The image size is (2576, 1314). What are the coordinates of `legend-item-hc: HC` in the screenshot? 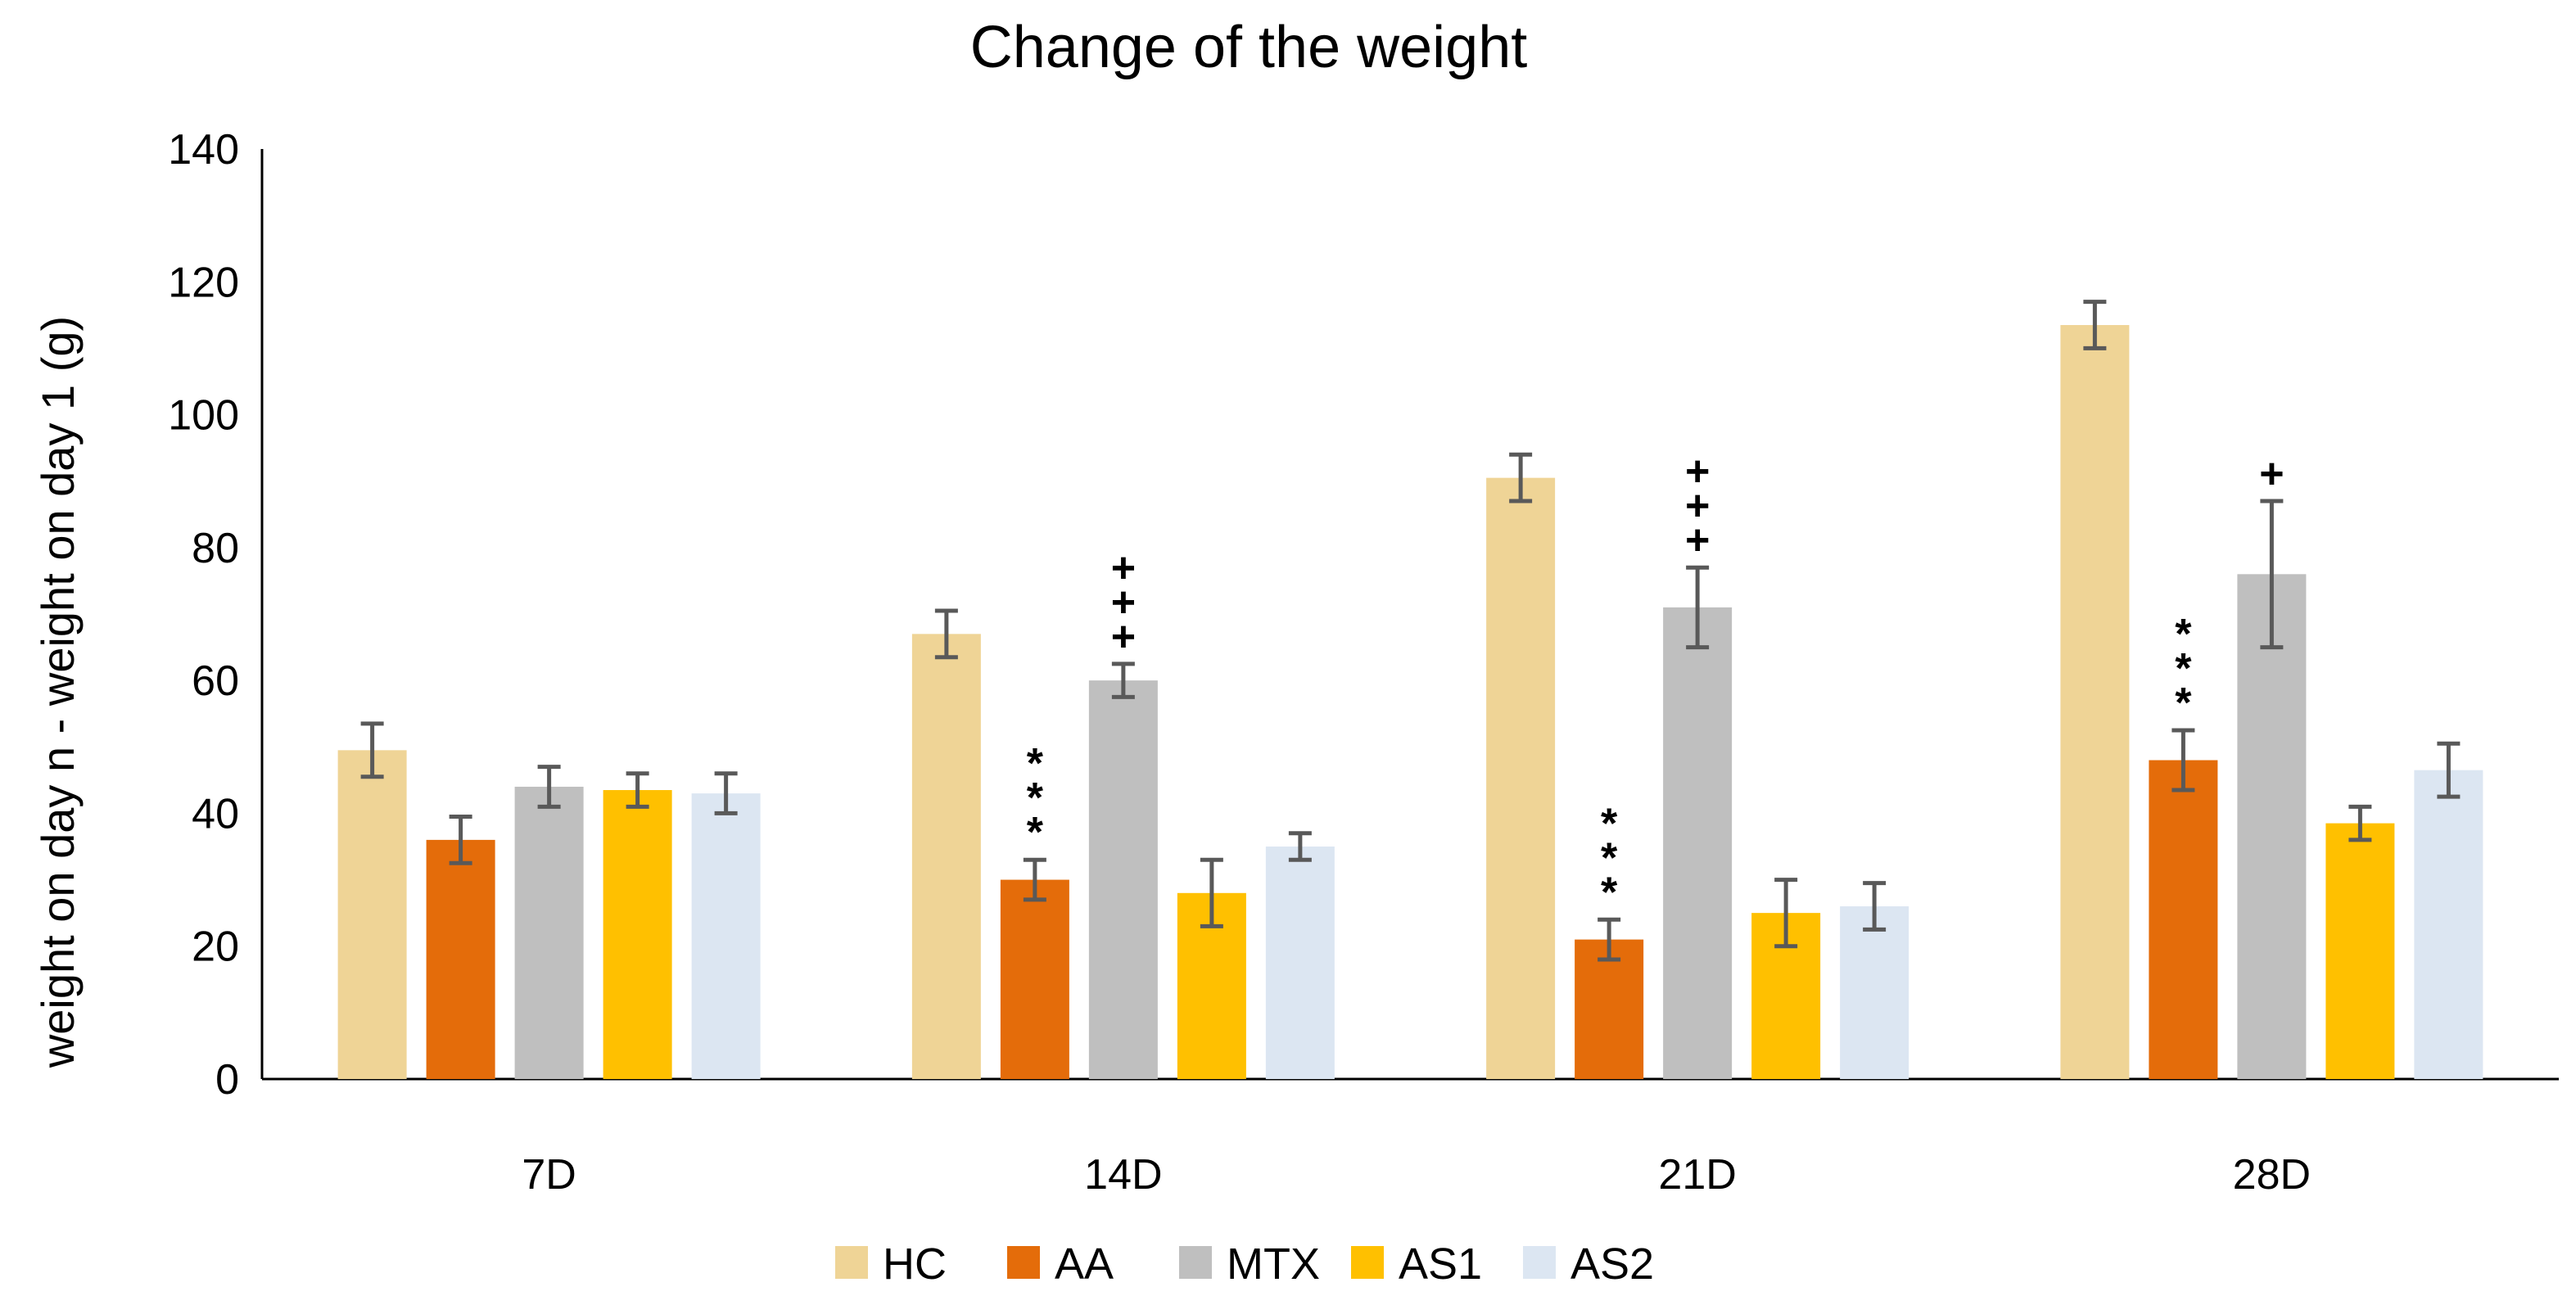 It's located at (891, 1264).